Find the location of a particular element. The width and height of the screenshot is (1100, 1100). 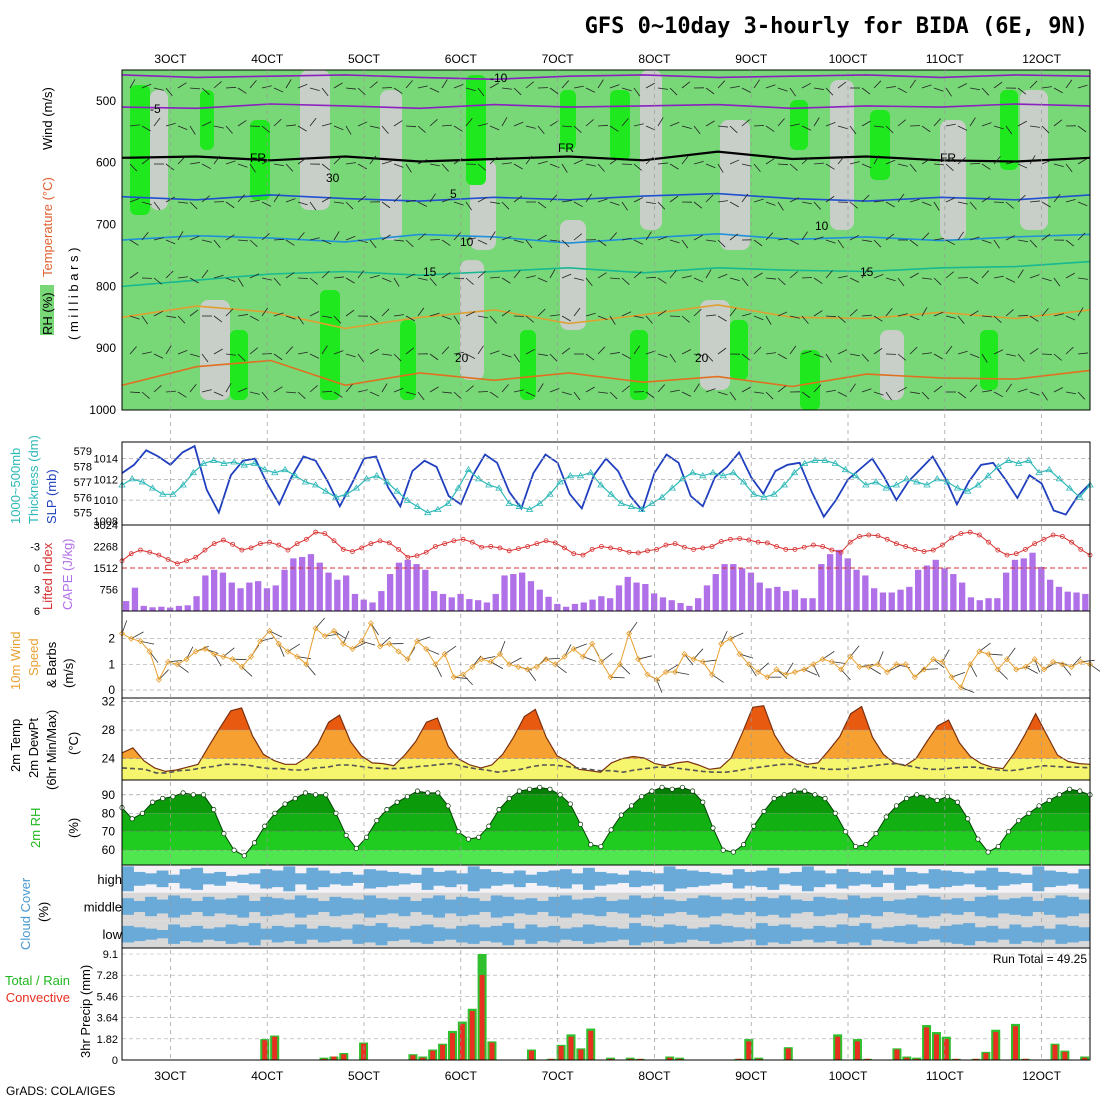

precip-tick: 1.82 is located at coordinates (107, 1040).